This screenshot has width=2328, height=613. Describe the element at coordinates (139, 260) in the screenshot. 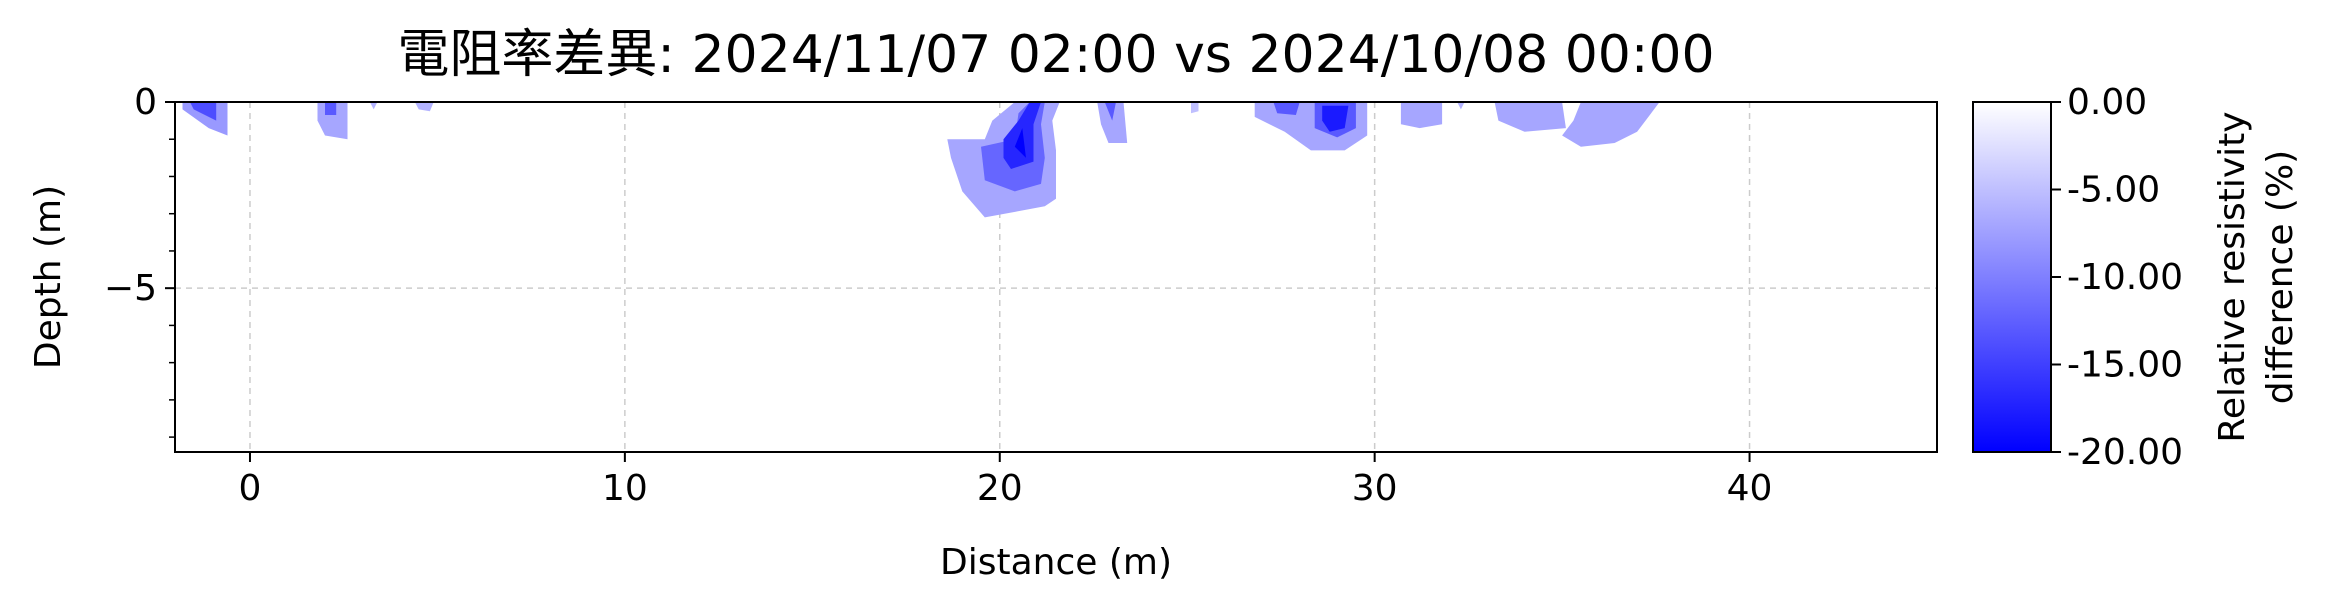

I see `y-axis-ticks: 0 −5` at that location.